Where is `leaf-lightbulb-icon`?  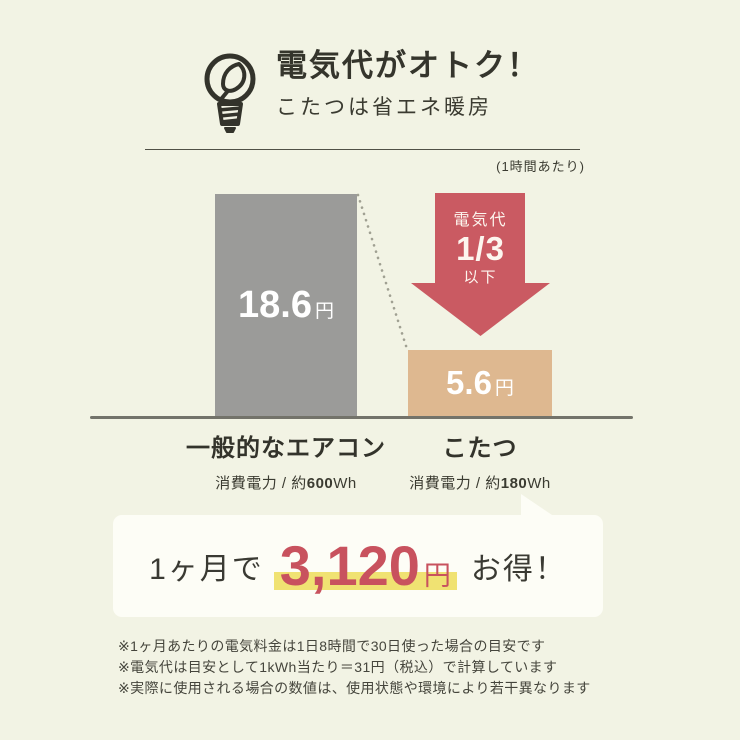 leaf-lightbulb-icon is located at coordinates (230, 93).